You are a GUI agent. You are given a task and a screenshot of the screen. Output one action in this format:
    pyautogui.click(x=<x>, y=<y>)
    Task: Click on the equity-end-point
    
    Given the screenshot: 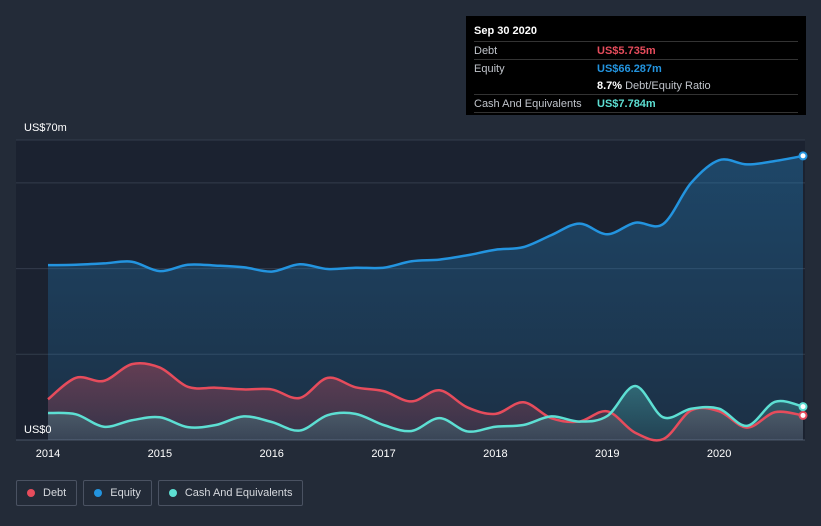 What is the action you would take?
    pyautogui.click(x=803, y=156)
    